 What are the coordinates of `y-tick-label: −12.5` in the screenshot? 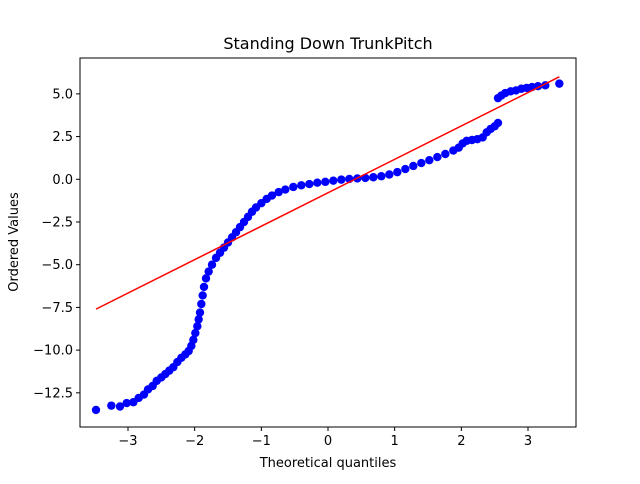 It's located at (53, 393).